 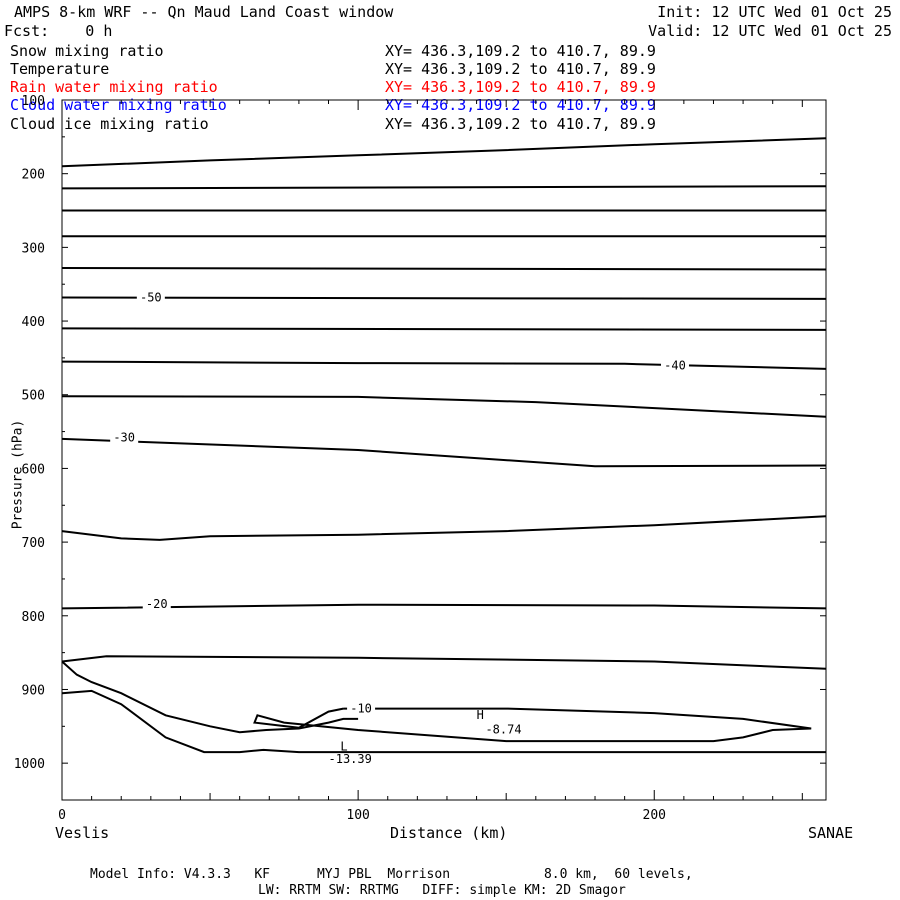 What do you see at coordinates (480, 715) in the screenshot?
I see `extremum-annotation: H` at bounding box center [480, 715].